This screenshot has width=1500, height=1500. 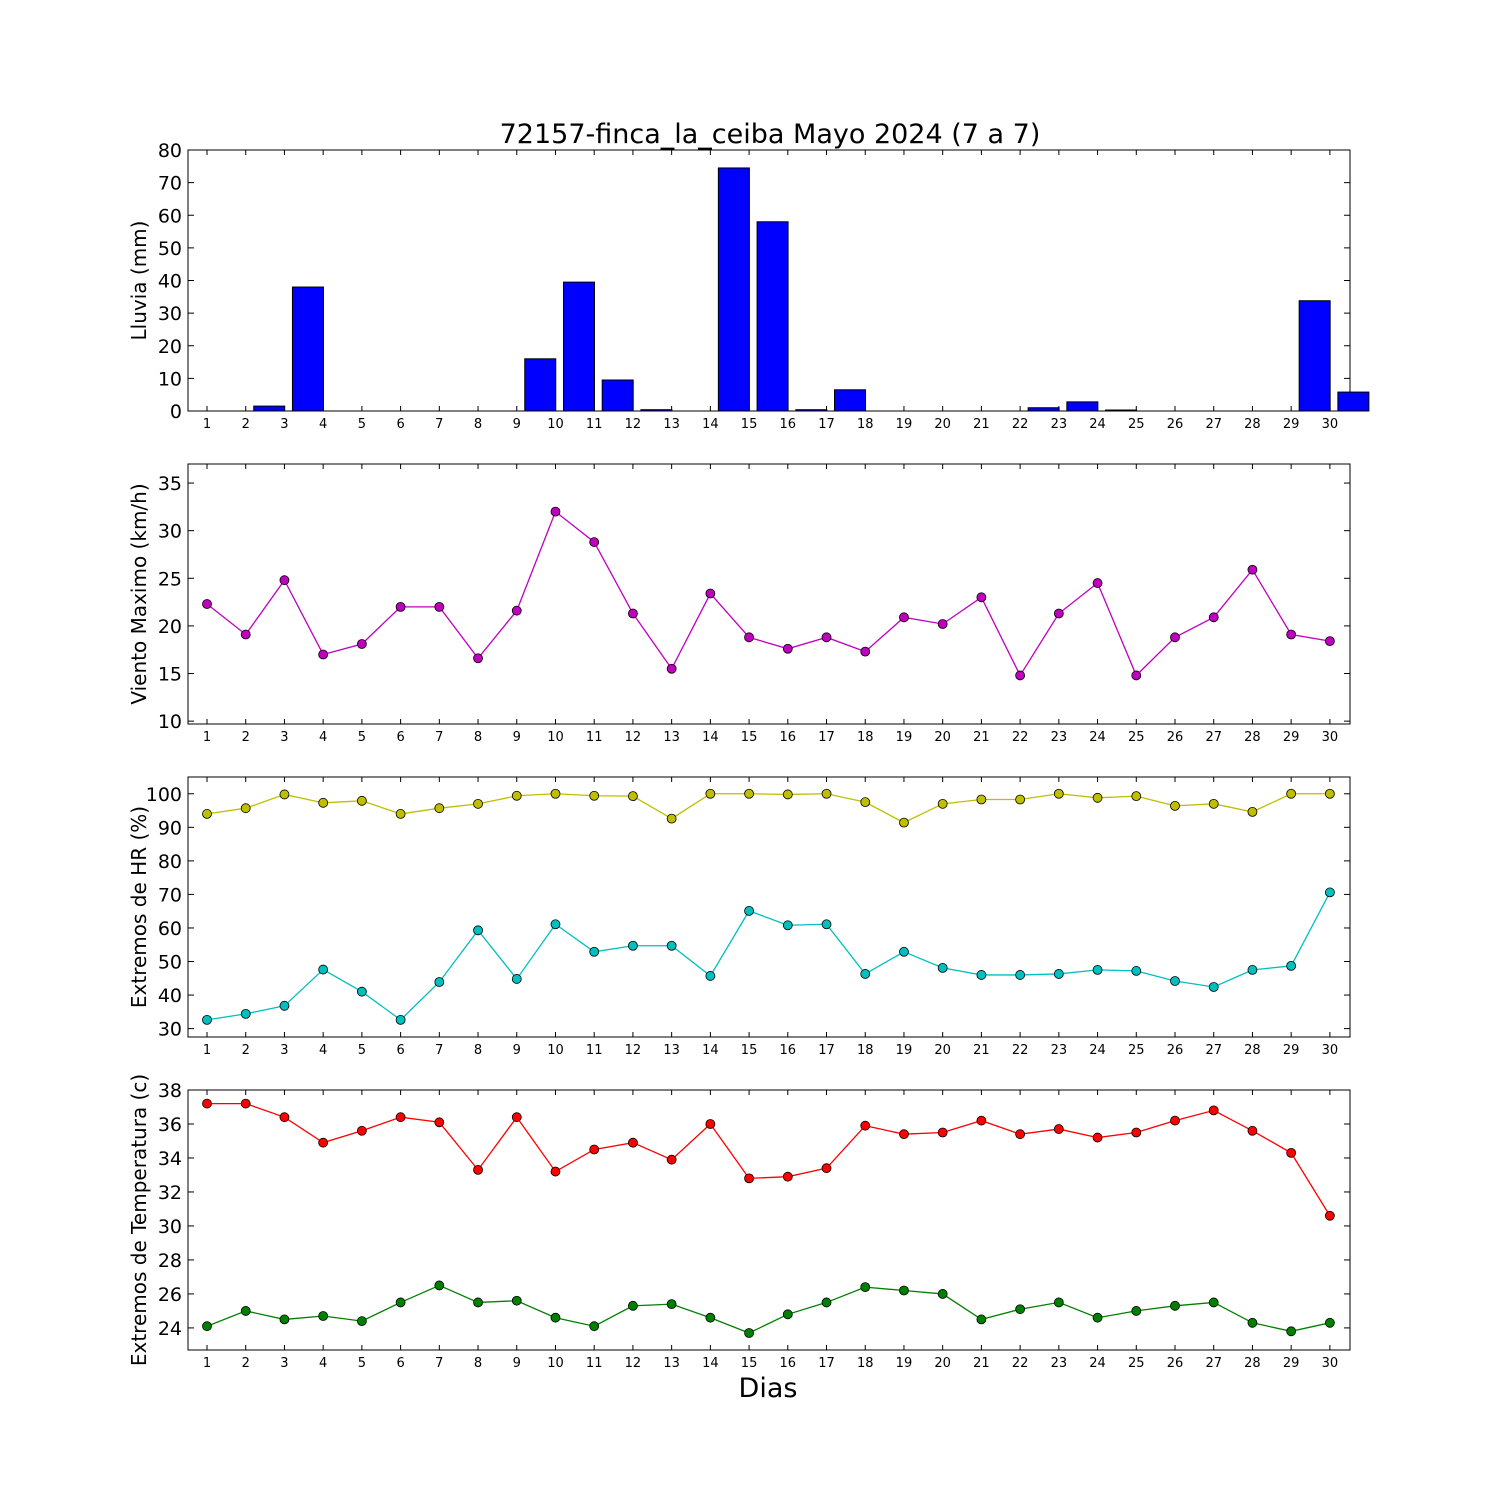 What do you see at coordinates (904, 1050) in the screenshot?
I see `x-tick-label: 19` at bounding box center [904, 1050].